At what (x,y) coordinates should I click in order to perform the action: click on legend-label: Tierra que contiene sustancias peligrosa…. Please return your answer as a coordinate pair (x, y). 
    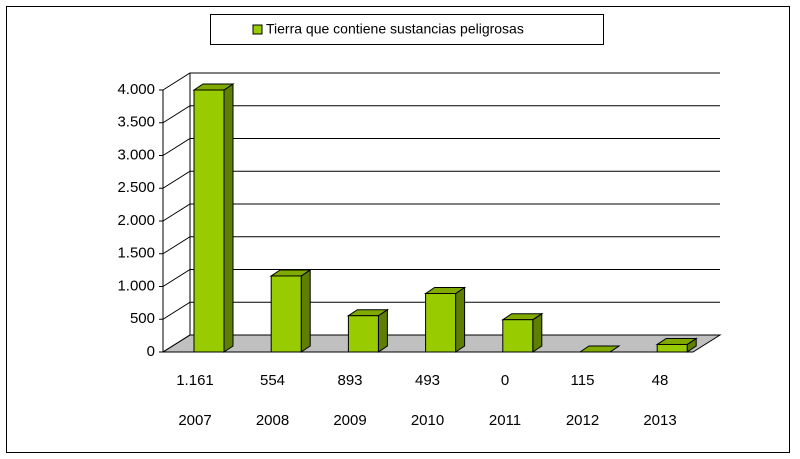
    Looking at the image, I should click on (395, 29).